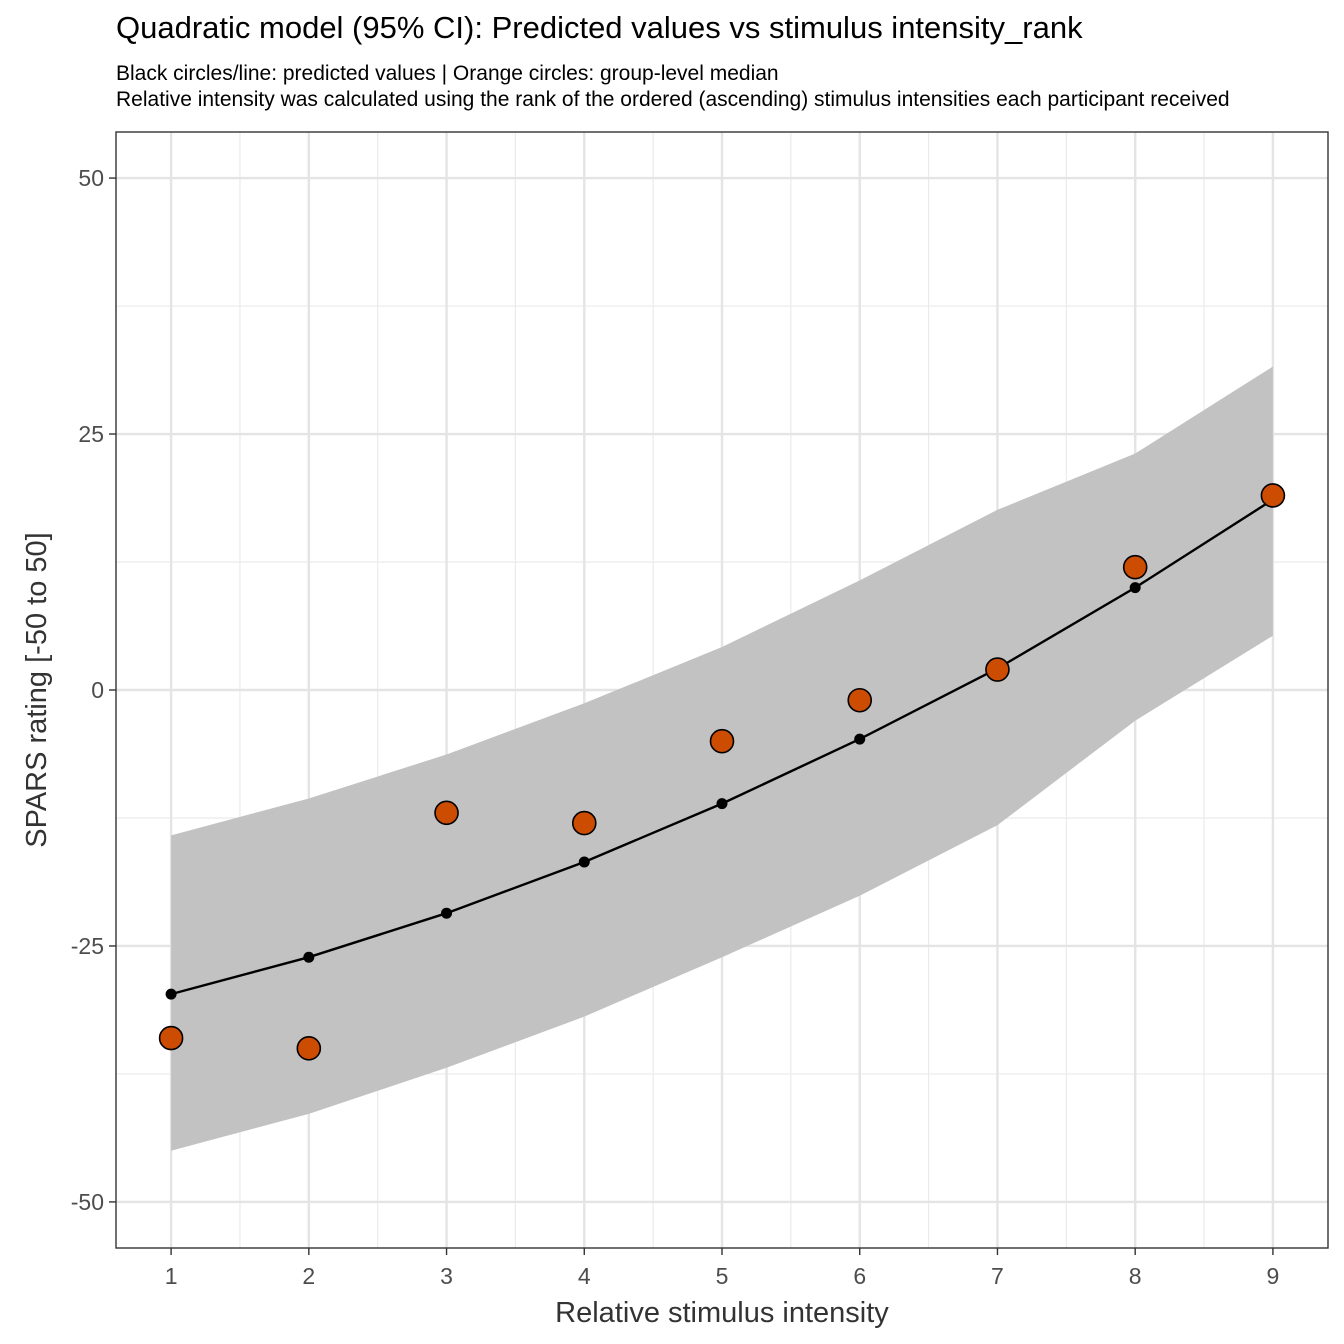 This screenshot has width=1344, height=1344. What do you see at coordinates (584, 1276) in the screenshot?
I see `x-tick-label: 4` at bounding box center [584, 1276].